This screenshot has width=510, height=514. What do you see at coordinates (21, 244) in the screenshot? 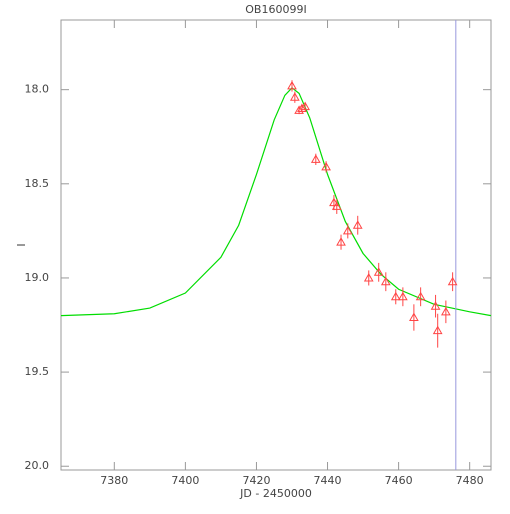
I see `y-axis-label: I` at bounding box center [21, 244].